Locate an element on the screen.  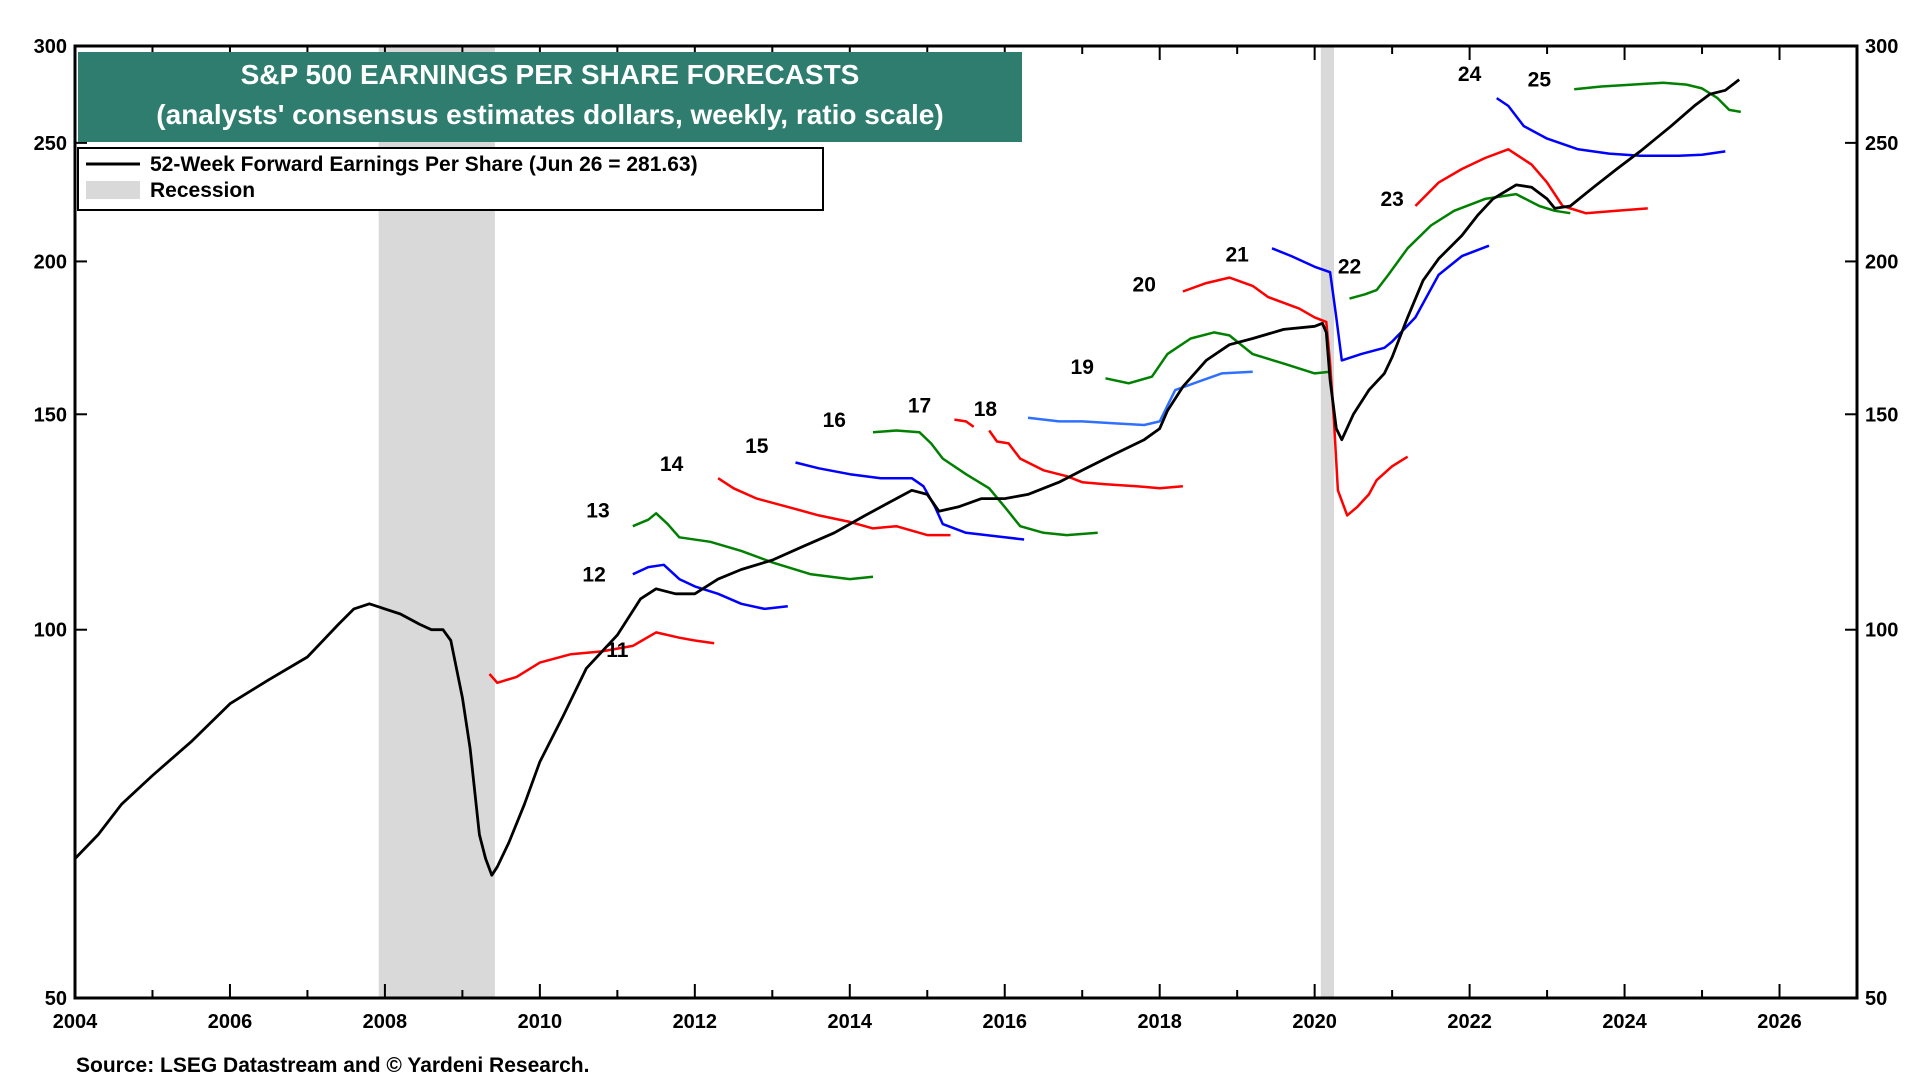
y-tick-label-right: 100 is located at coordinates (1881, 631).